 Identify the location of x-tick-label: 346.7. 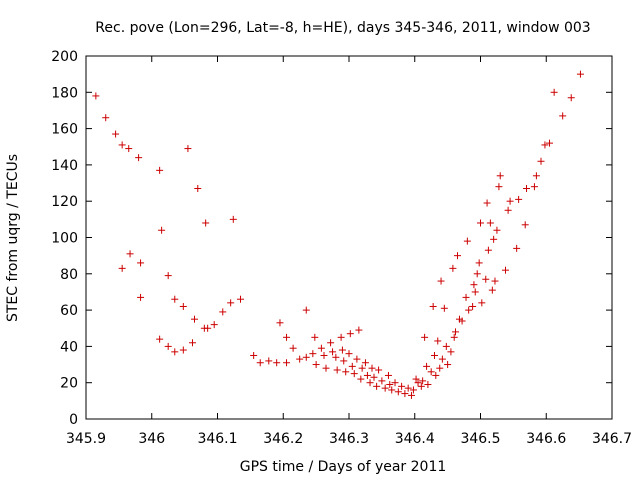
(612, 439).